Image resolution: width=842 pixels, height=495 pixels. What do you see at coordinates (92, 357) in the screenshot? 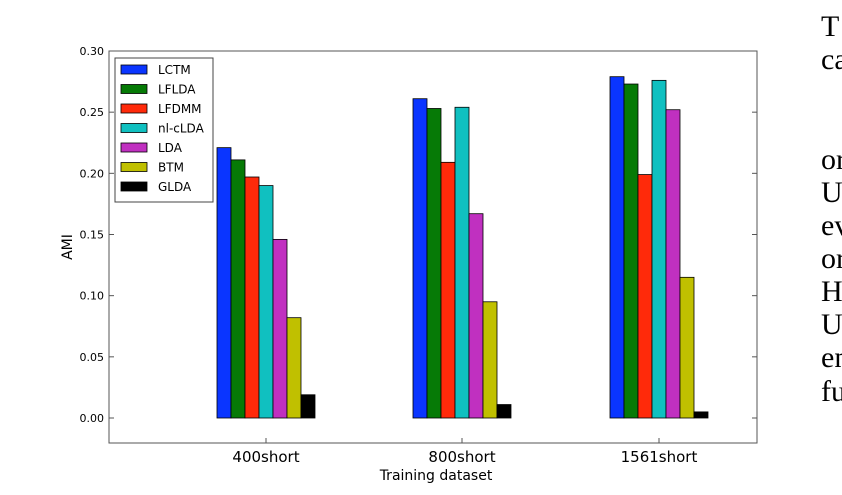
I see `y-tick-label: 0.05` at bounding box center [92, 357].